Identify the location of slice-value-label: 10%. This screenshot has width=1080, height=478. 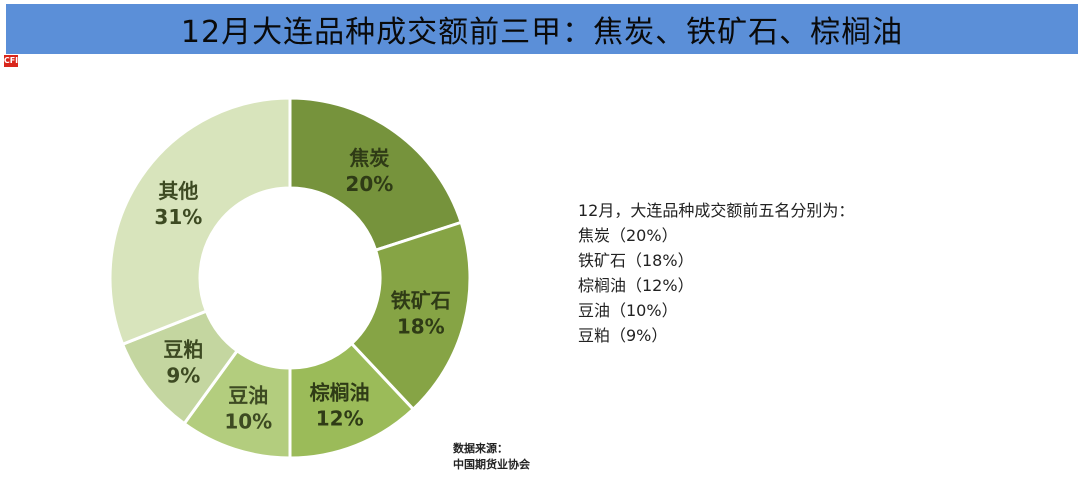
(248, 421).